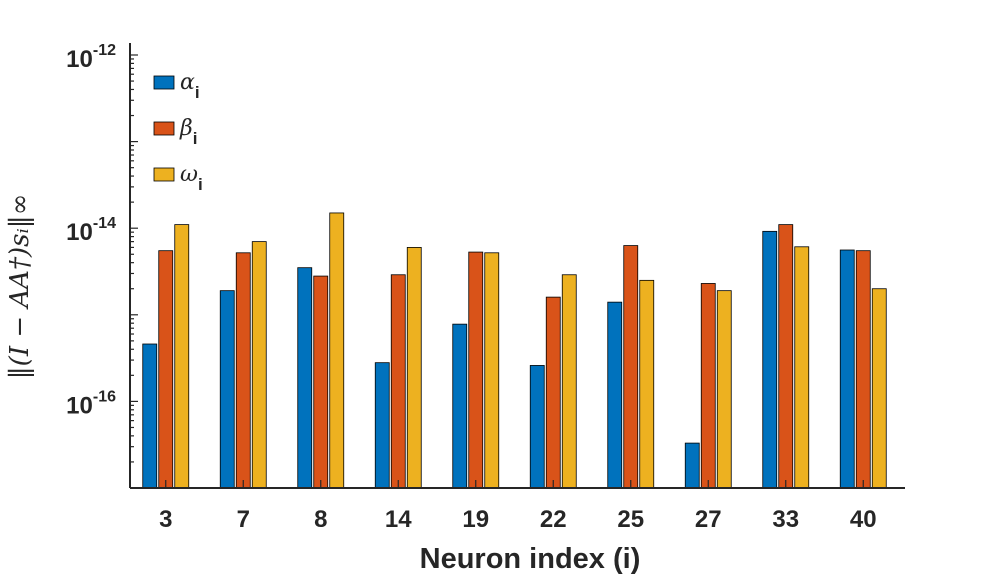  Describe the element at coordinates (102, 265) in the screenshot. I see `y-ticks-layer: 10-12 10-14 10-16` at that location.